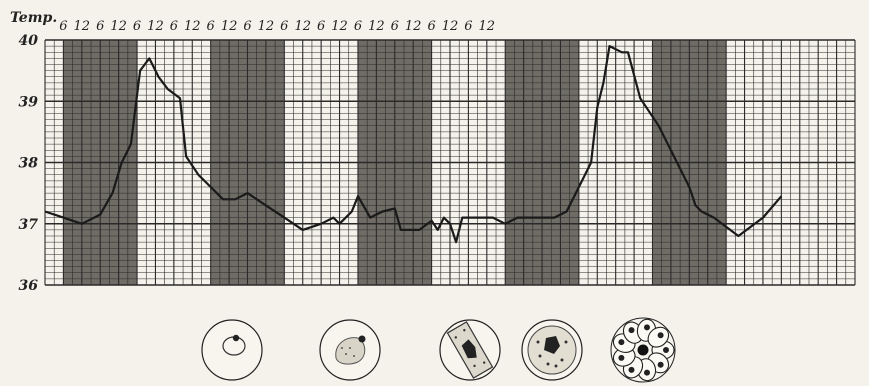 The height and width of the screenshot is (386, 869). I want to click on chart-title: Temp., so click(33, 18).